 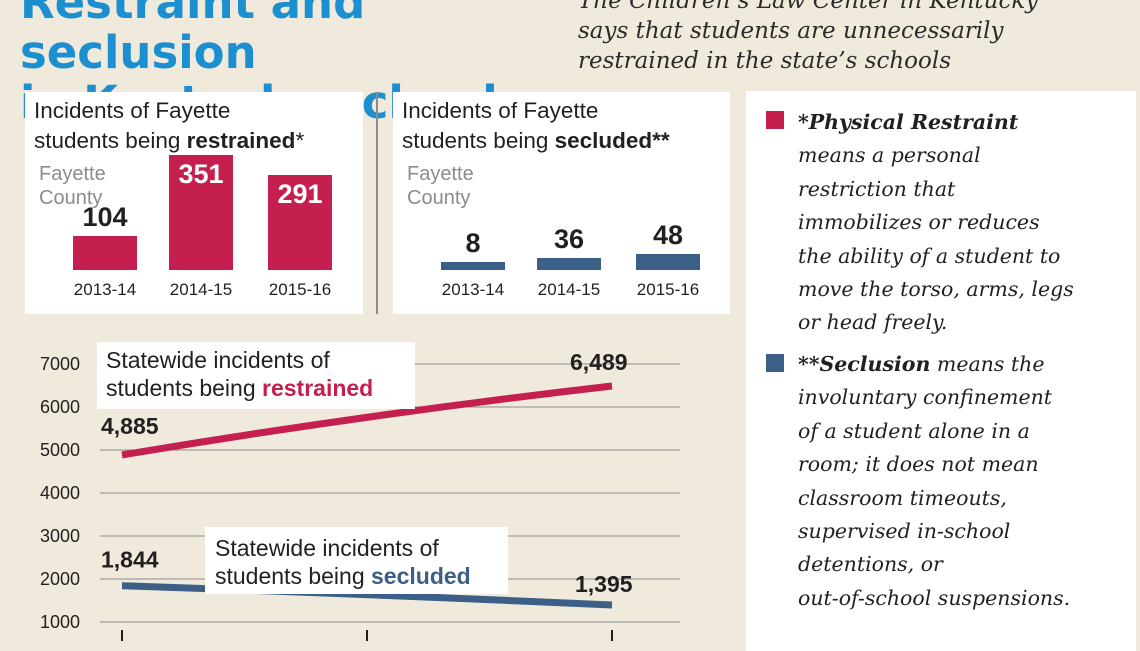 I want to click on restraint-callout-box, so click(x=256, y=375).